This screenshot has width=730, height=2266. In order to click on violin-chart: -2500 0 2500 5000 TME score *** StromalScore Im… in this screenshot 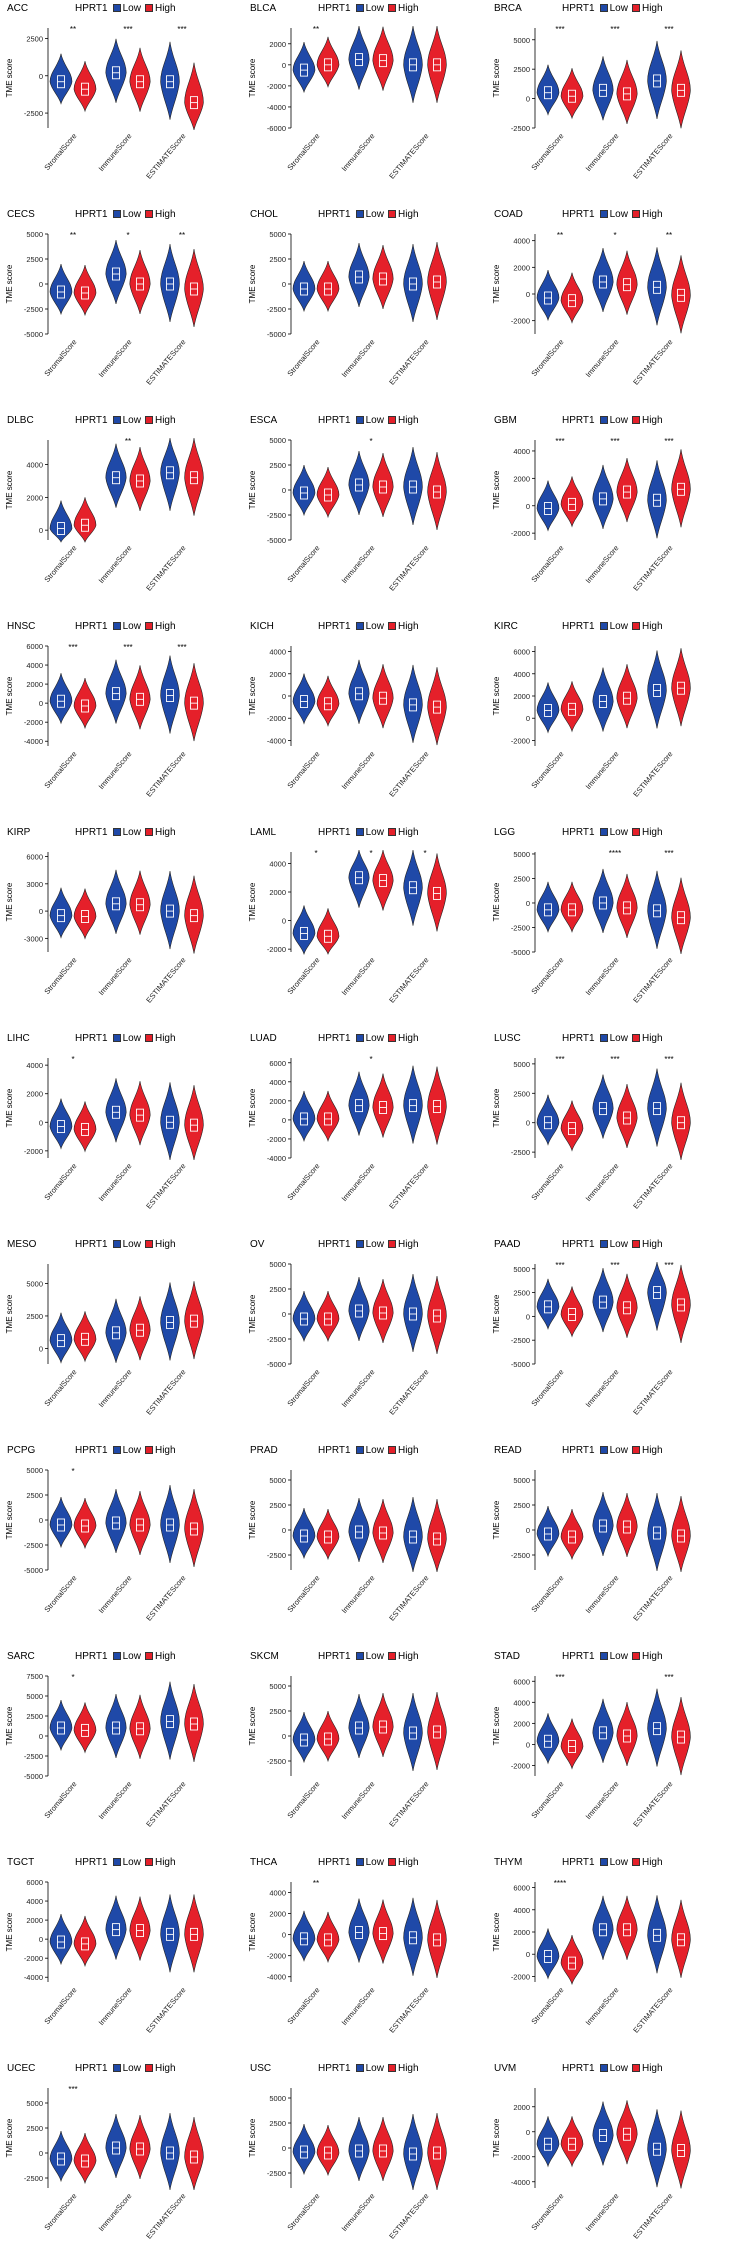, I will do `click(104, 2163)`.